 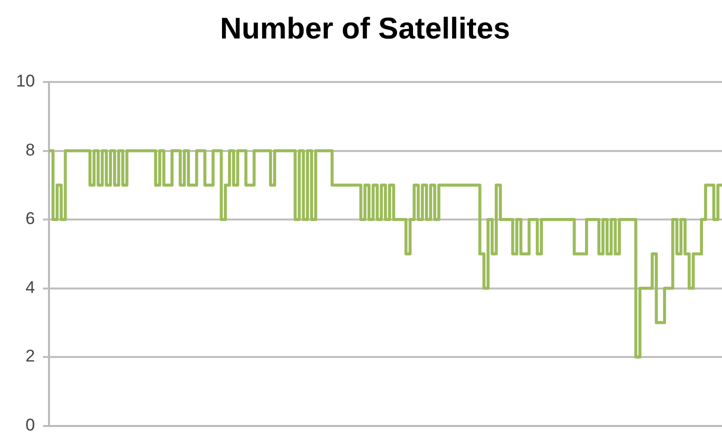 What do you see at coordinates (30, 356) in the screenshot?
I see `y-tick-label: 2` at bounding box center [30, 356].